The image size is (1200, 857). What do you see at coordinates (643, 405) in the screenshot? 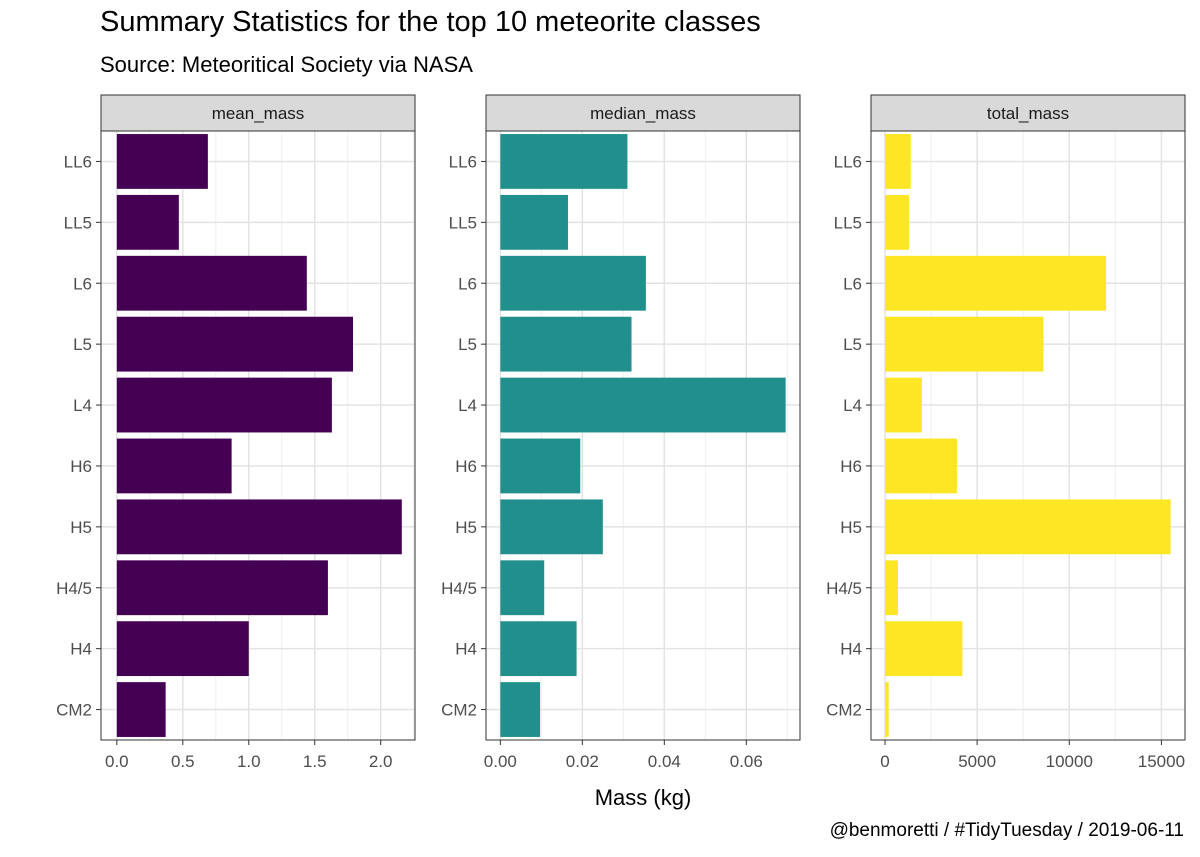
I see `bar-median_mass-L4` at bounding box center [643, 405].